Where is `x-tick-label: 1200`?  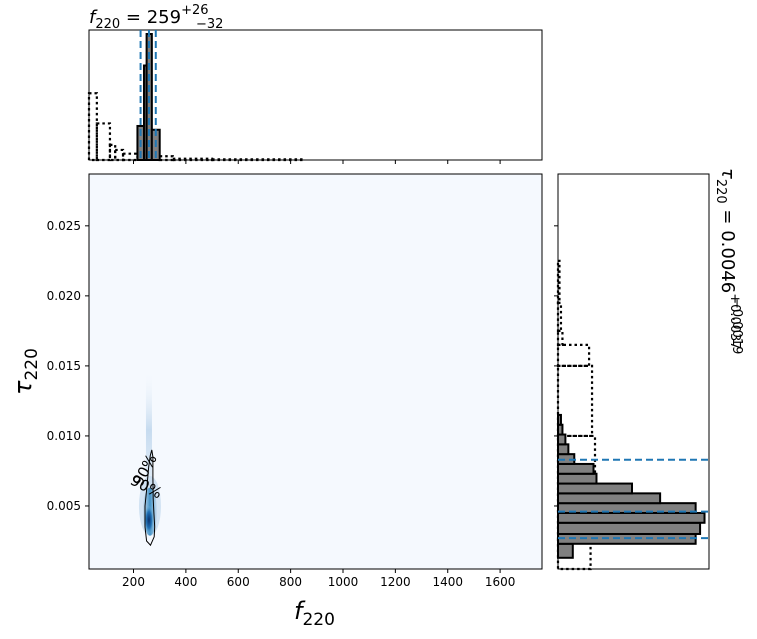
x-tick-label: 1200 is located at coordinates (395, 582).